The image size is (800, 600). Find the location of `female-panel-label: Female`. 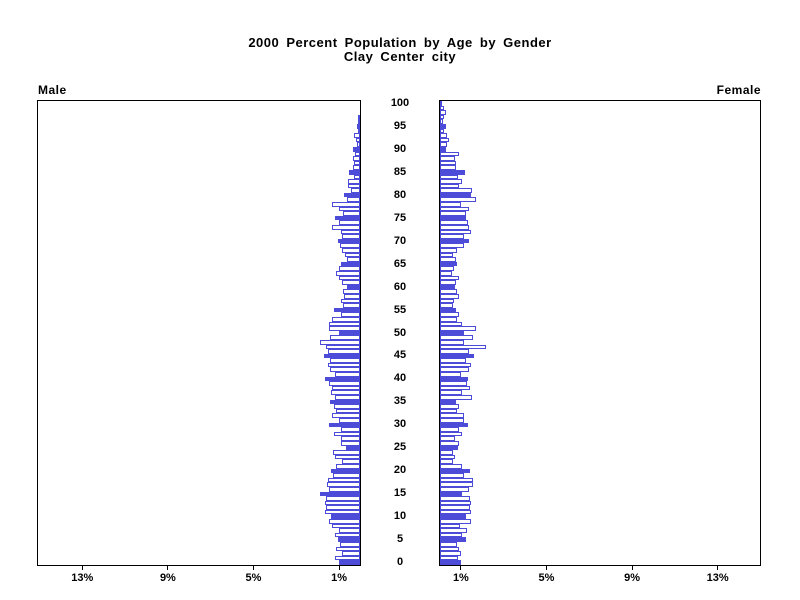

female-panel-label: Female is located at coordinates (738, 90).